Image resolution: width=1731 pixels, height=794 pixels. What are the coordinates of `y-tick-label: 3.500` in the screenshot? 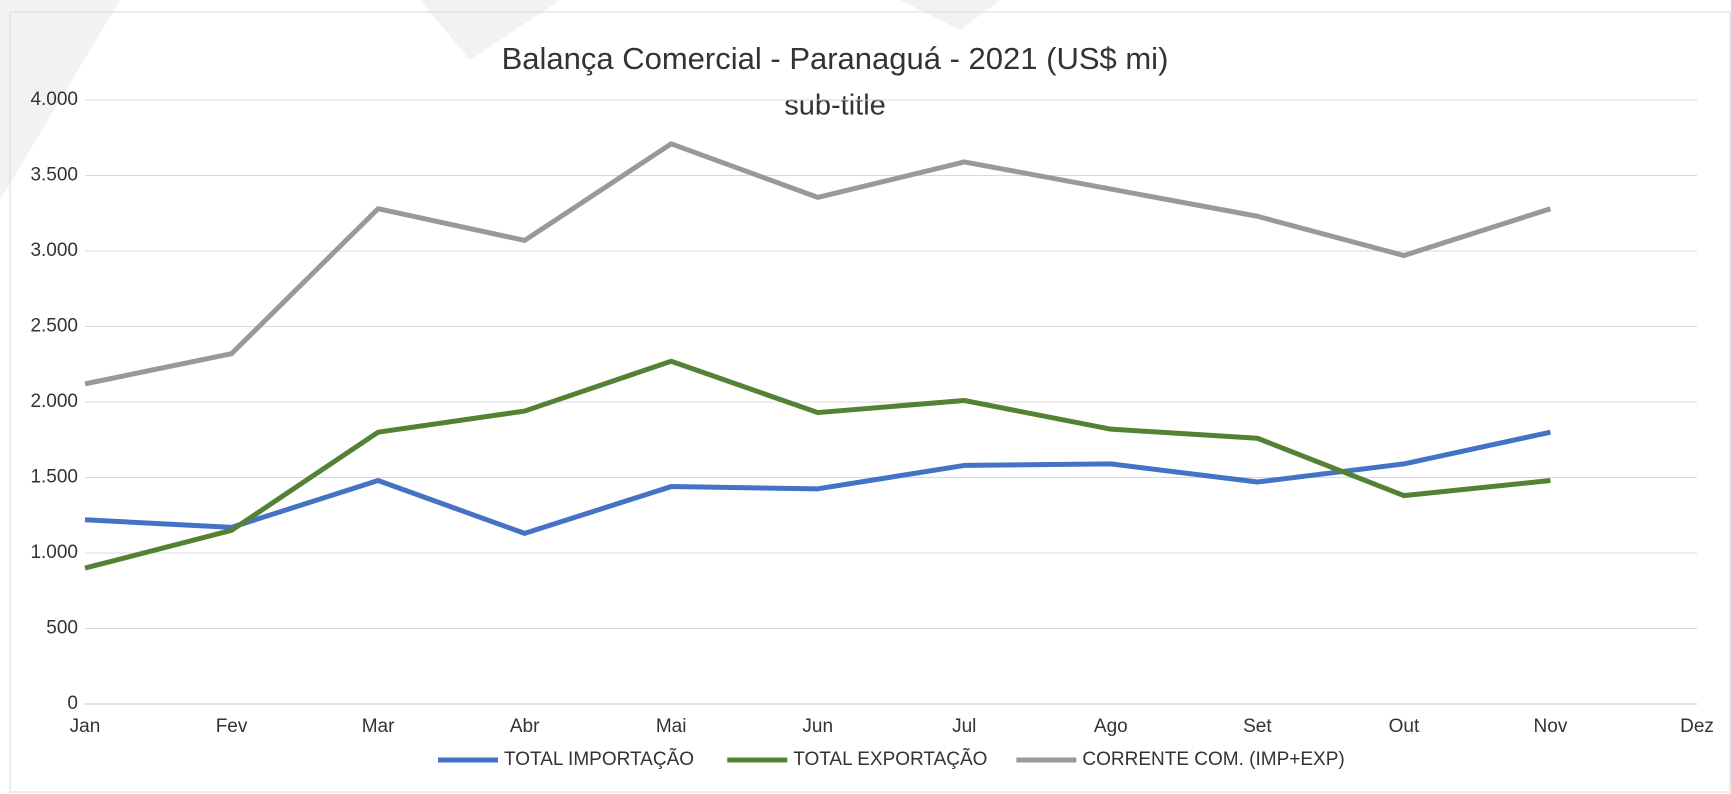 It's located at (54, 175).